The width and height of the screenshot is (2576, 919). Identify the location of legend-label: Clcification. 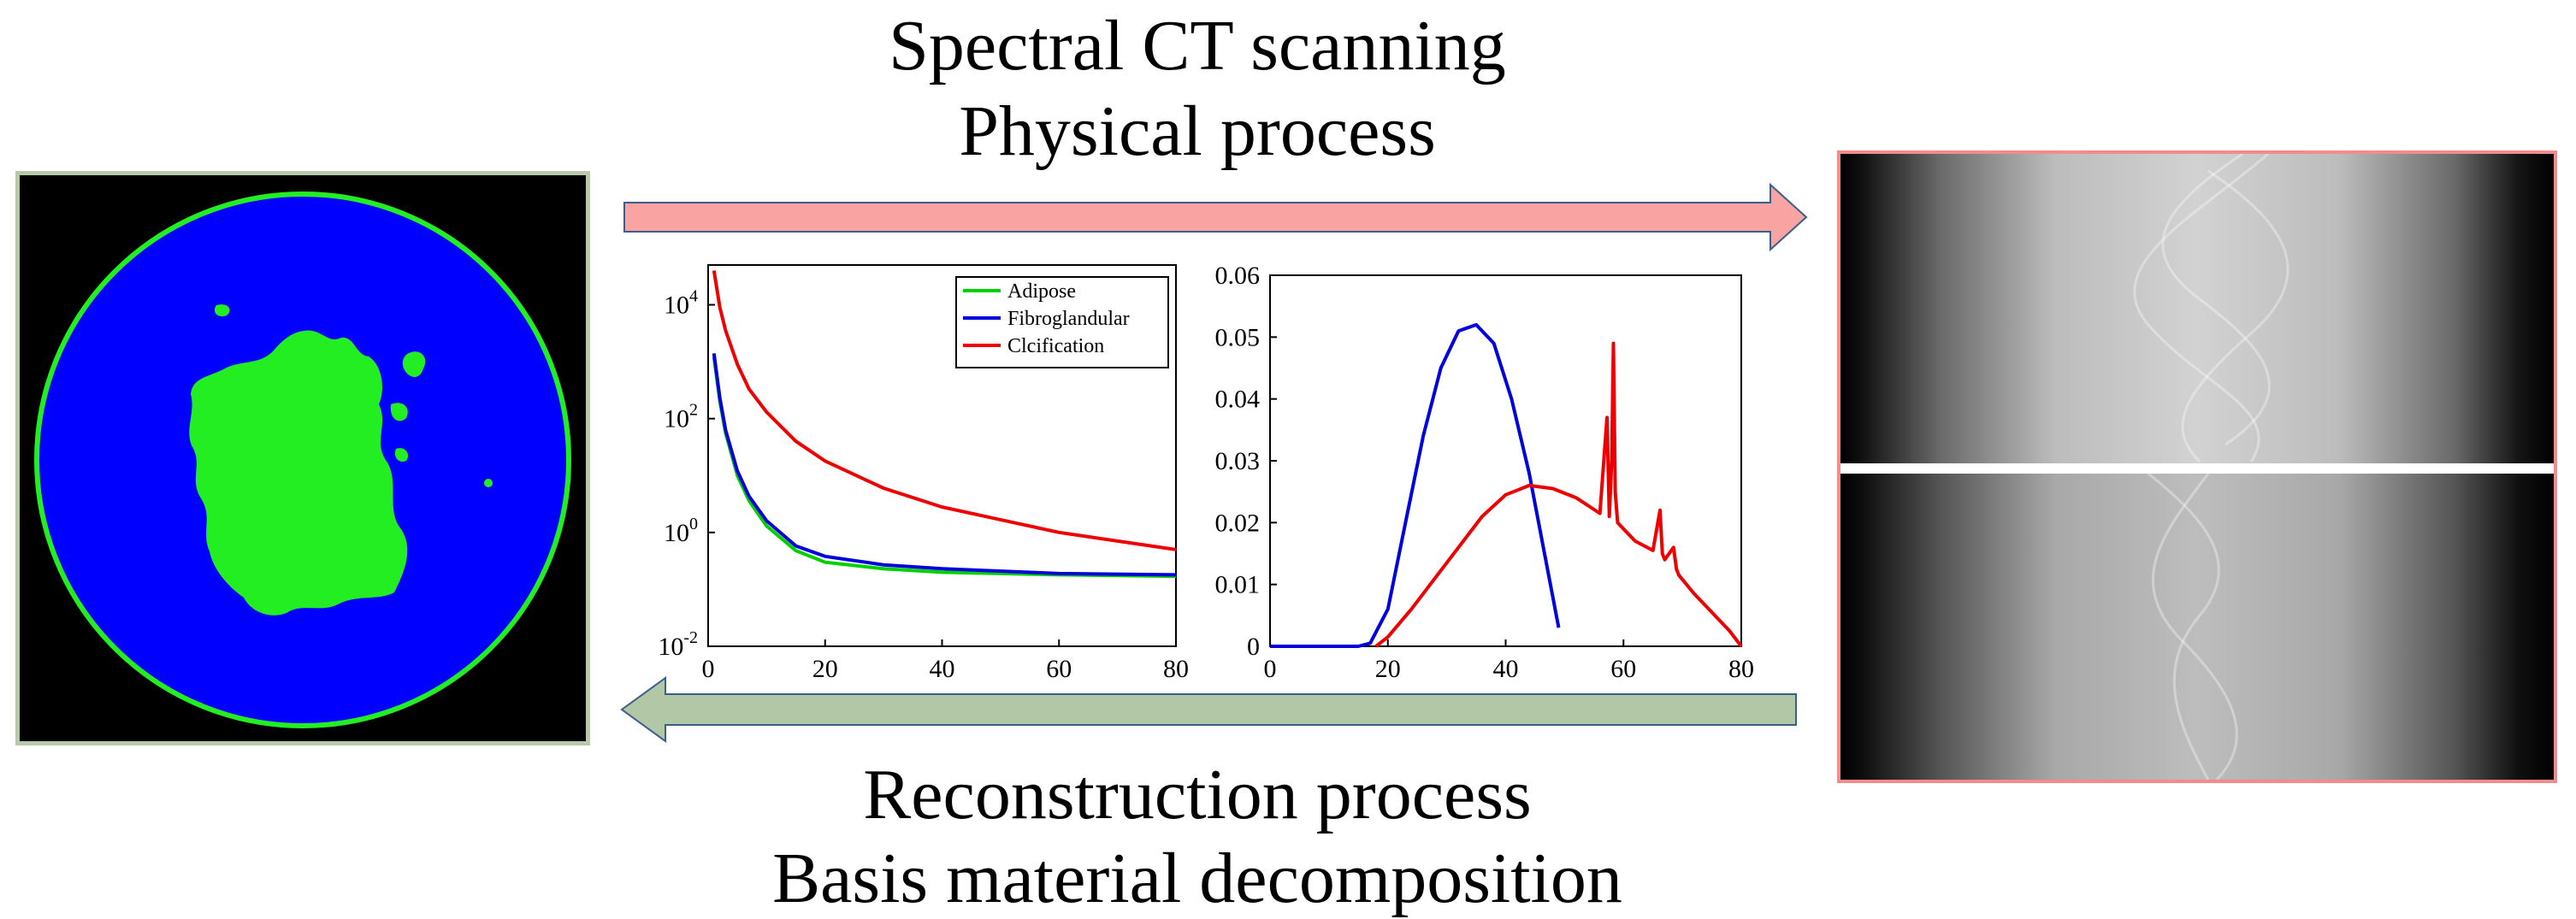
(1055, 346).